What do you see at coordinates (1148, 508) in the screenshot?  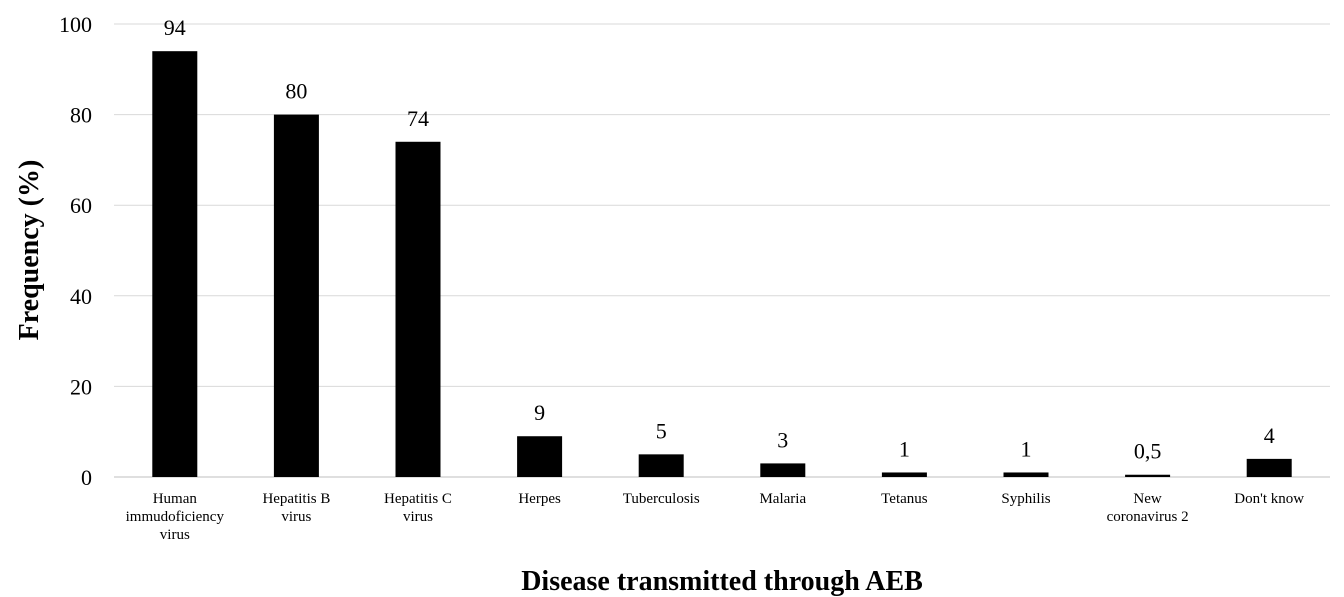 I see `category-label: New coronavirus 2` at bounding box center [1148, 508].